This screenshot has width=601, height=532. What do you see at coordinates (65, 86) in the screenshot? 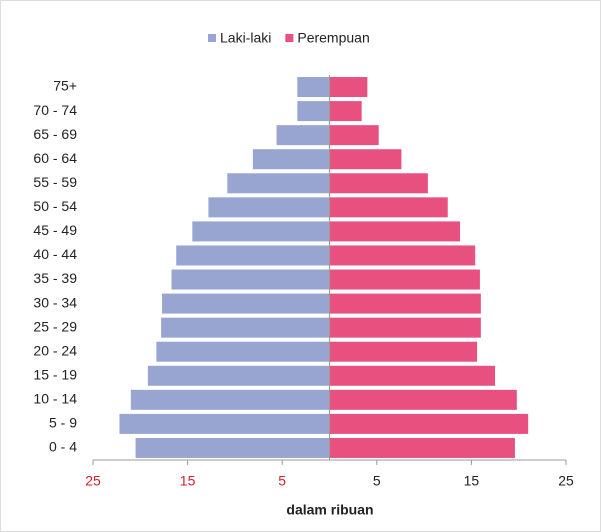
I see `y-tick-label: 75+` at bounding box center [65, 86].